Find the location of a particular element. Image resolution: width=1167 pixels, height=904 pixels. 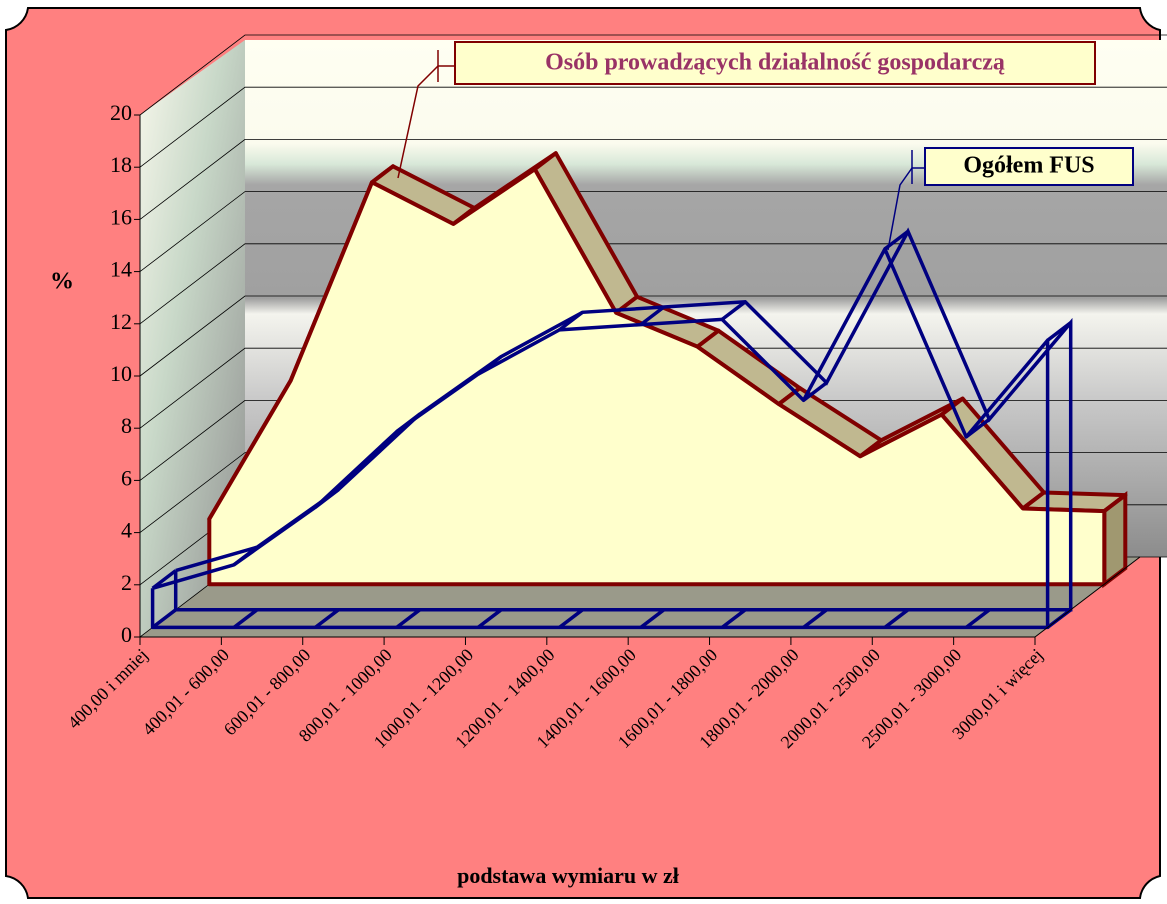

y-tick-label: 4 is located at coordinates (126, 530).